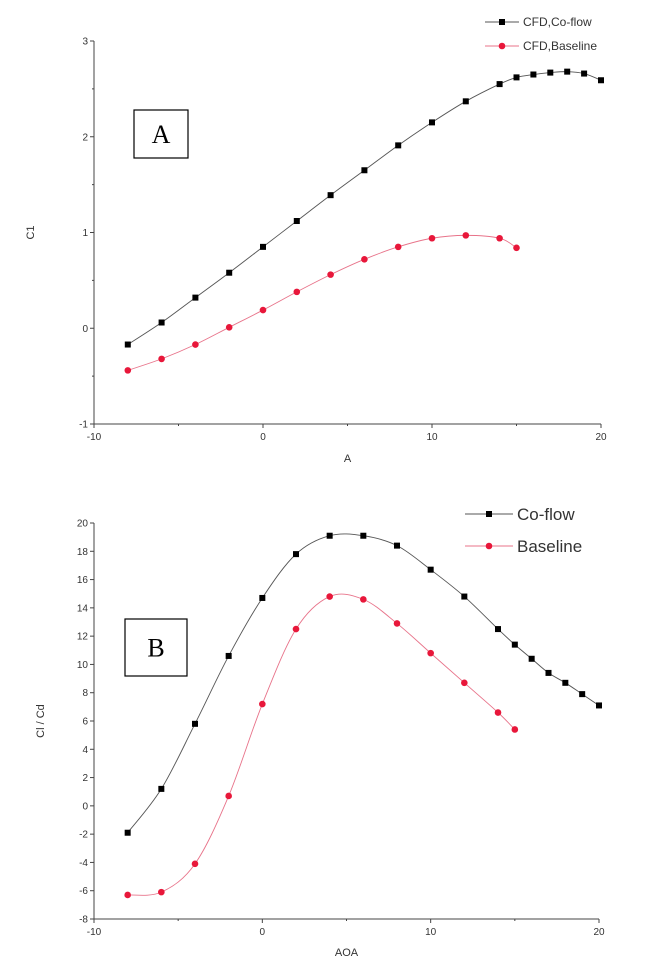 This screenshot has width=657, height=975. What do you see at coordinates (85, 233) in the screenshot?
I see `y-tick-label: 1` at bounding box center [85, 233].